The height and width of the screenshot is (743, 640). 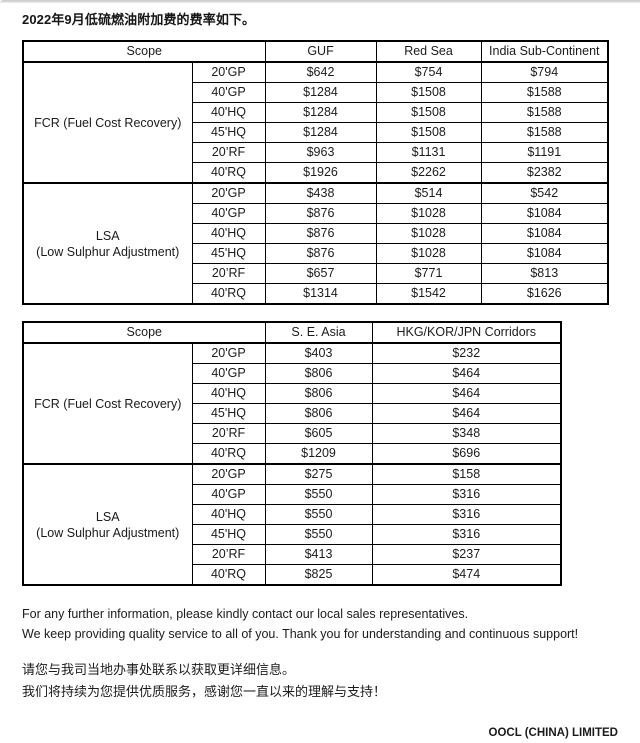 What do you see at coordinates (228, 273) in the screenshot?
I see `container-type-cell: 20’RF` at bounding box center [228, 273].